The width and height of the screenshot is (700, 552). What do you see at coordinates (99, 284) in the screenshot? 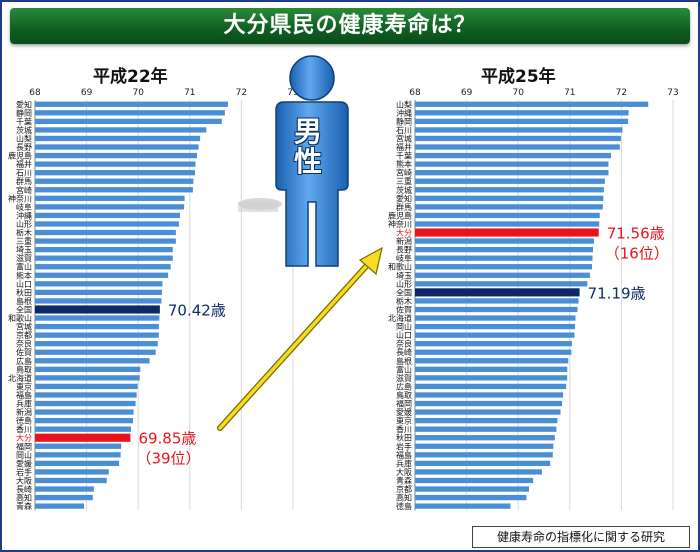
I see `bar-山口` at bounding box center [99, 284].